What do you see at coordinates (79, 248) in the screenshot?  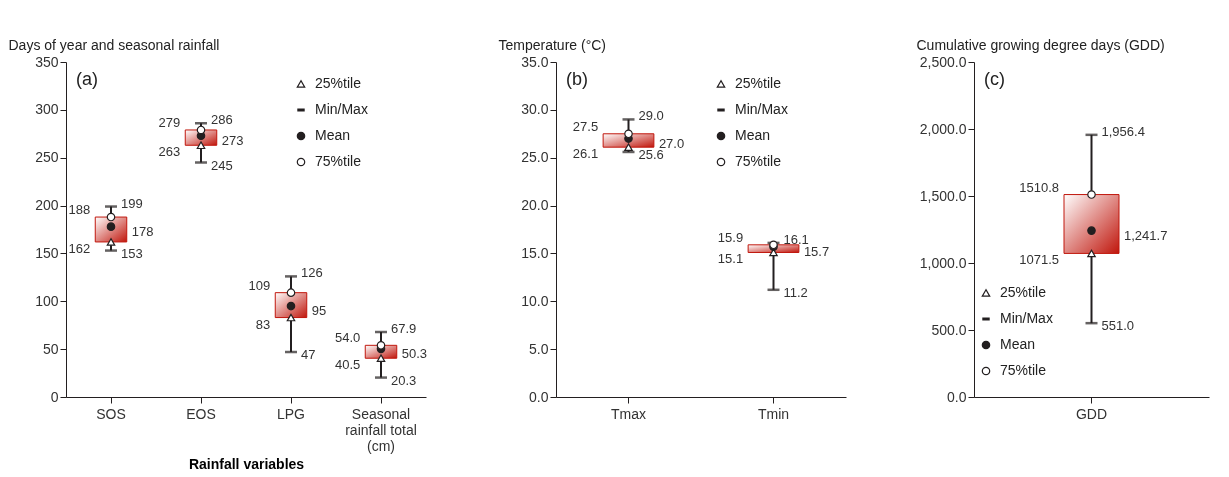 I see `annotation: 162` at bounding box center [79, 248].